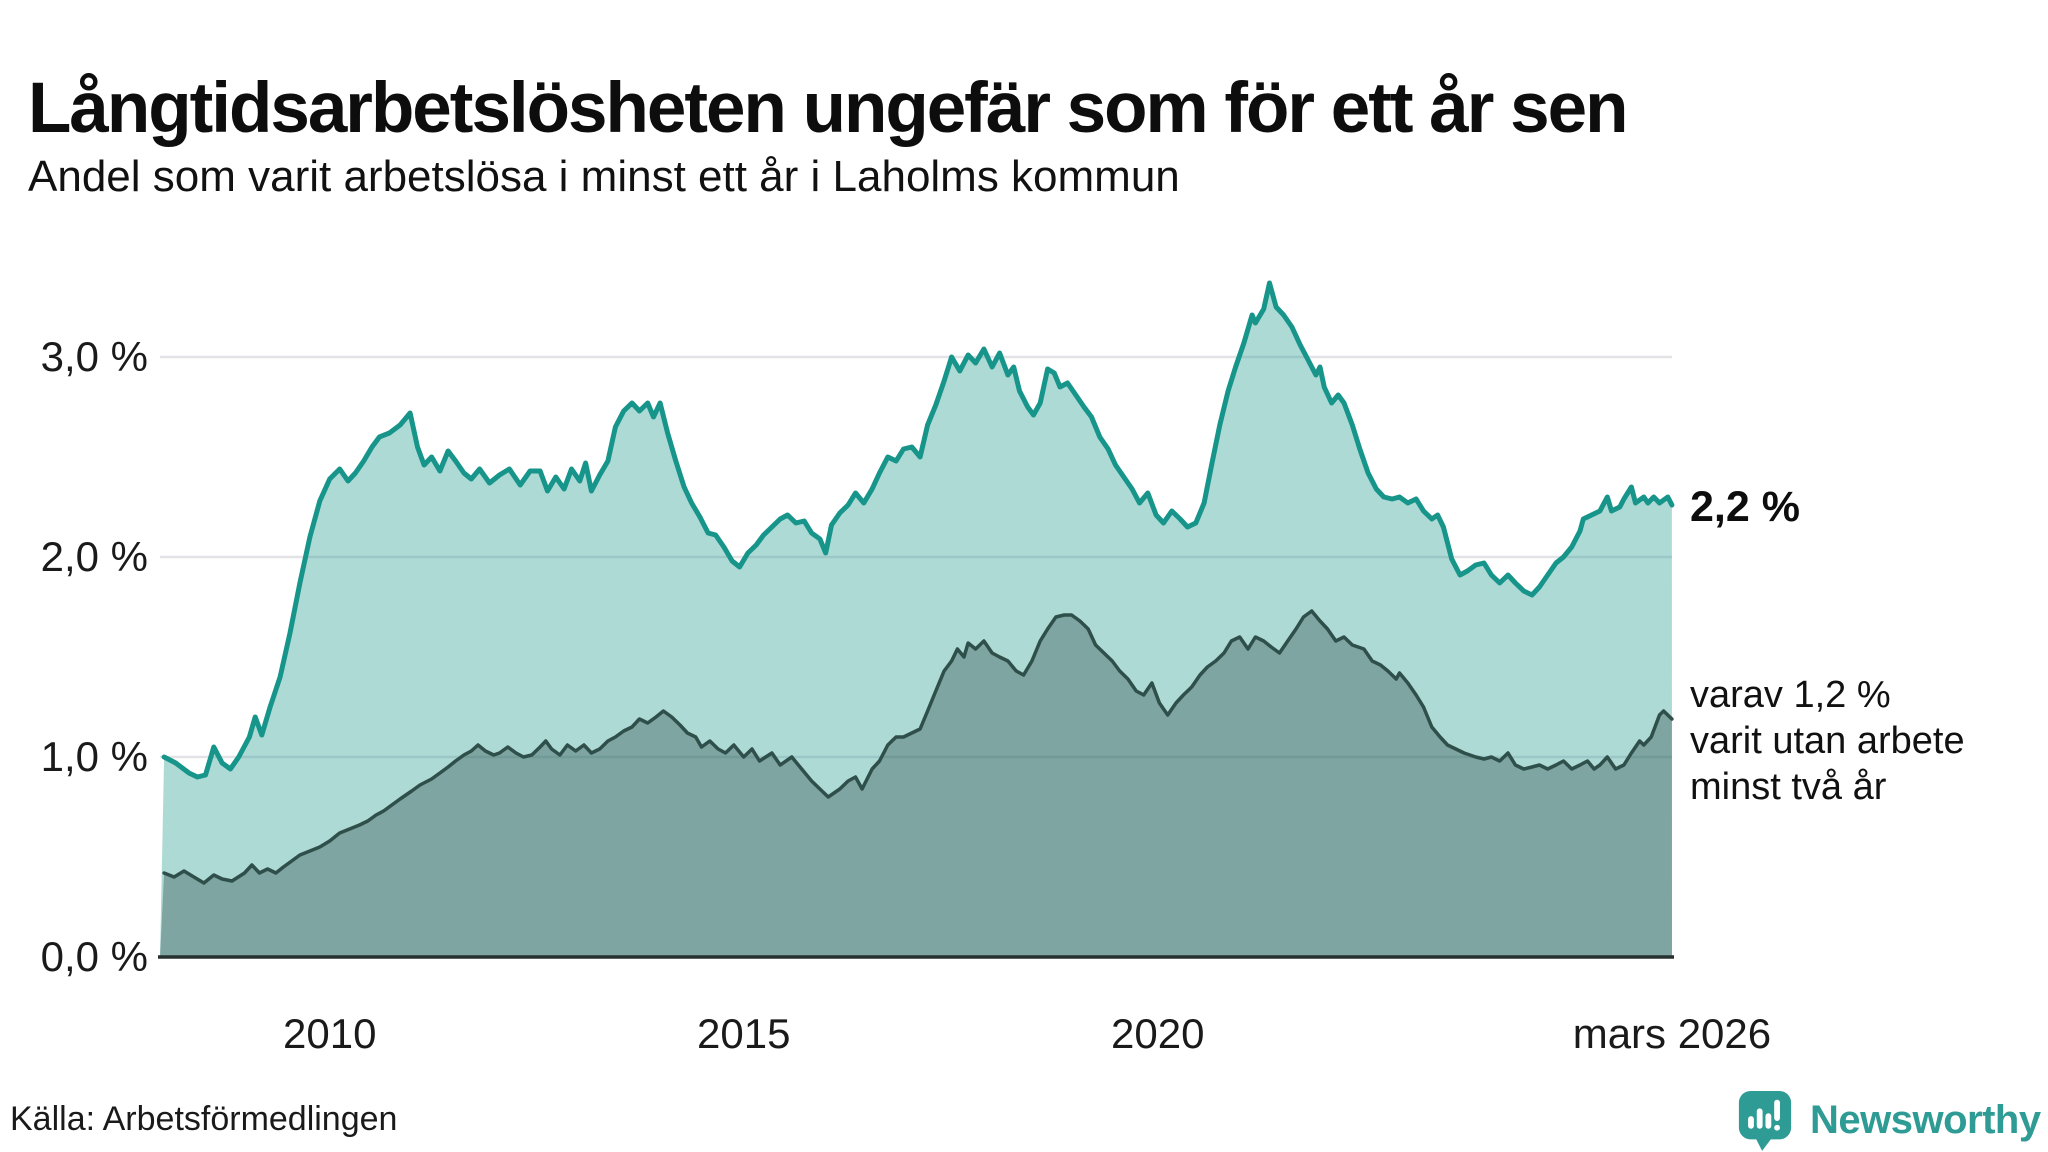 This screenshot has height=1152, width=2048. What do you see at coordinates (1158, 1033) in the screenshot?
I see `x-tick-label: 2020` at bounding box center [1158, 1033].